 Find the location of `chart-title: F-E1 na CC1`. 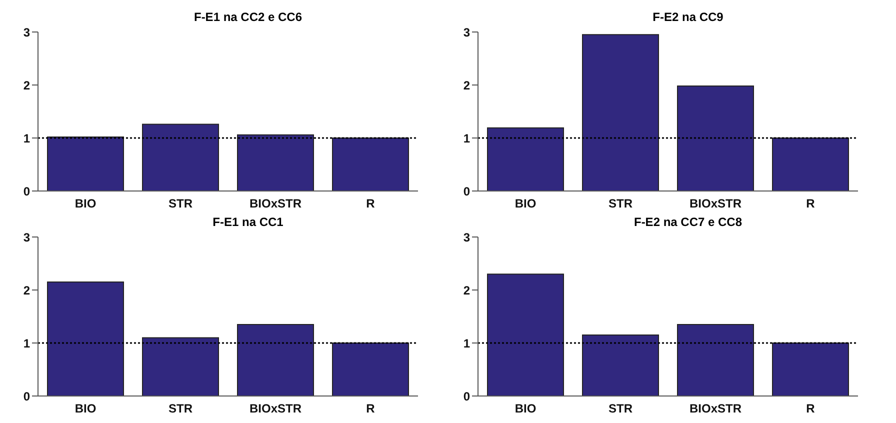

chart-title: F-E1 na CC1 is located at coordinates (248, 222).